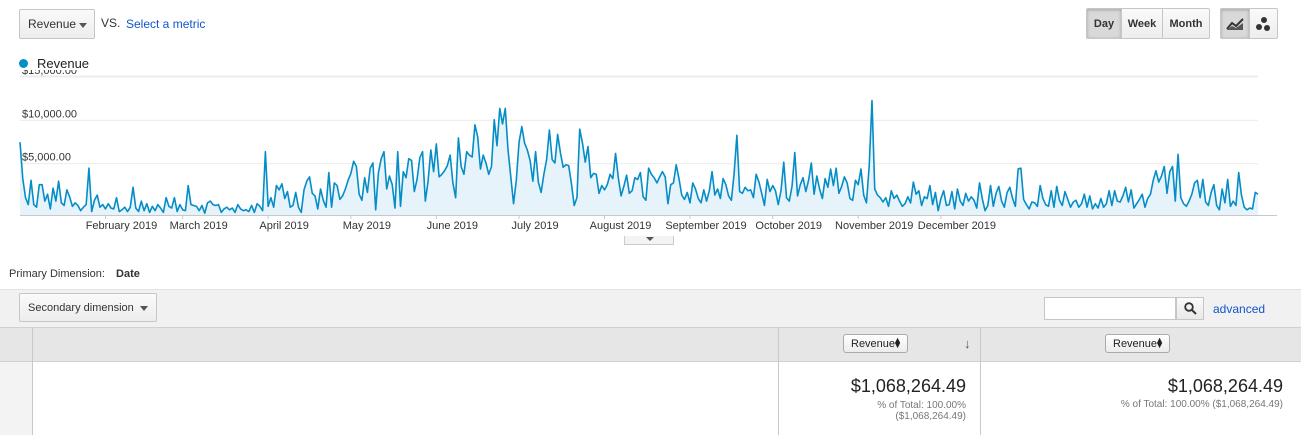 This screenshot has height=435, width=1301. I want to click on col2-metric-select: Revenue ▲ ▼, so click(1137, 343).